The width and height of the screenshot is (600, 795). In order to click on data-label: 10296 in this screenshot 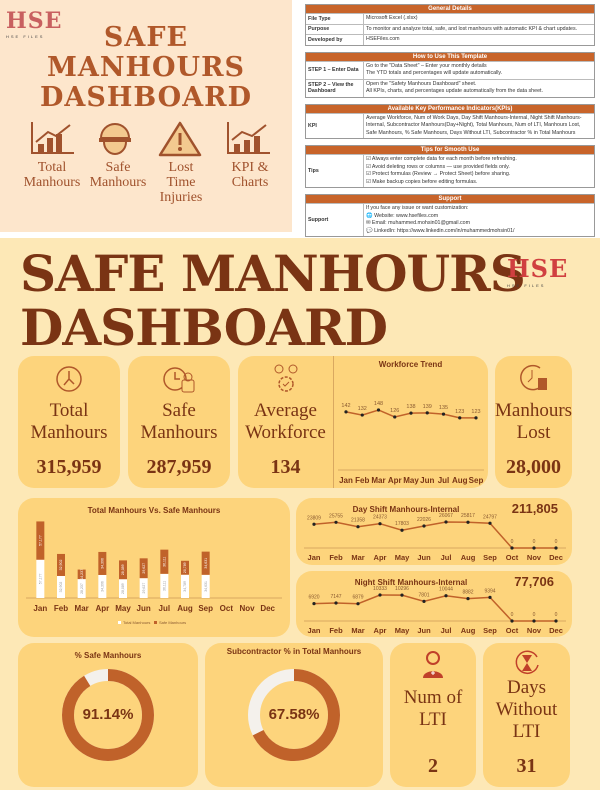, I will do `click(402, 589)`.